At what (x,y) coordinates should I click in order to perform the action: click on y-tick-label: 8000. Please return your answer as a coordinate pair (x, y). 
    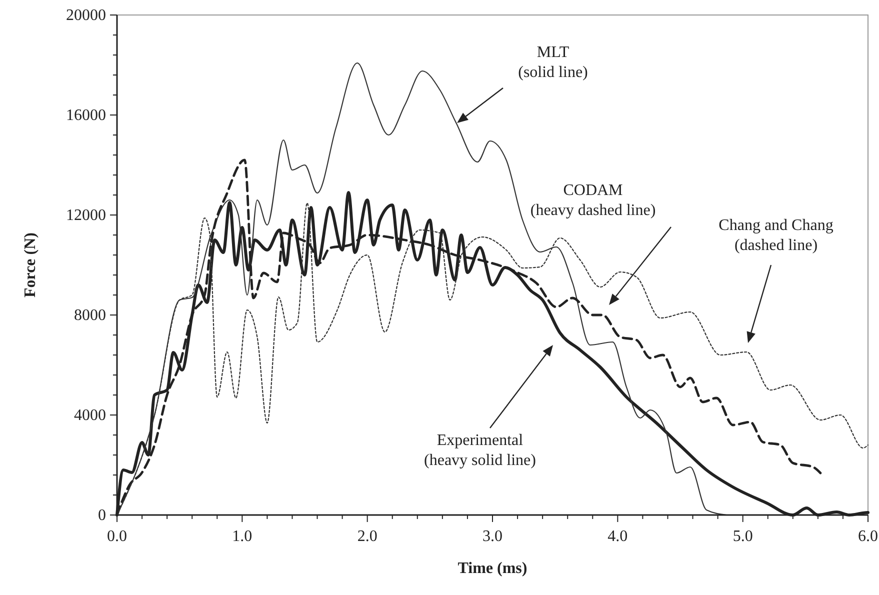
    Looking at the image, I should click on (90, 315).